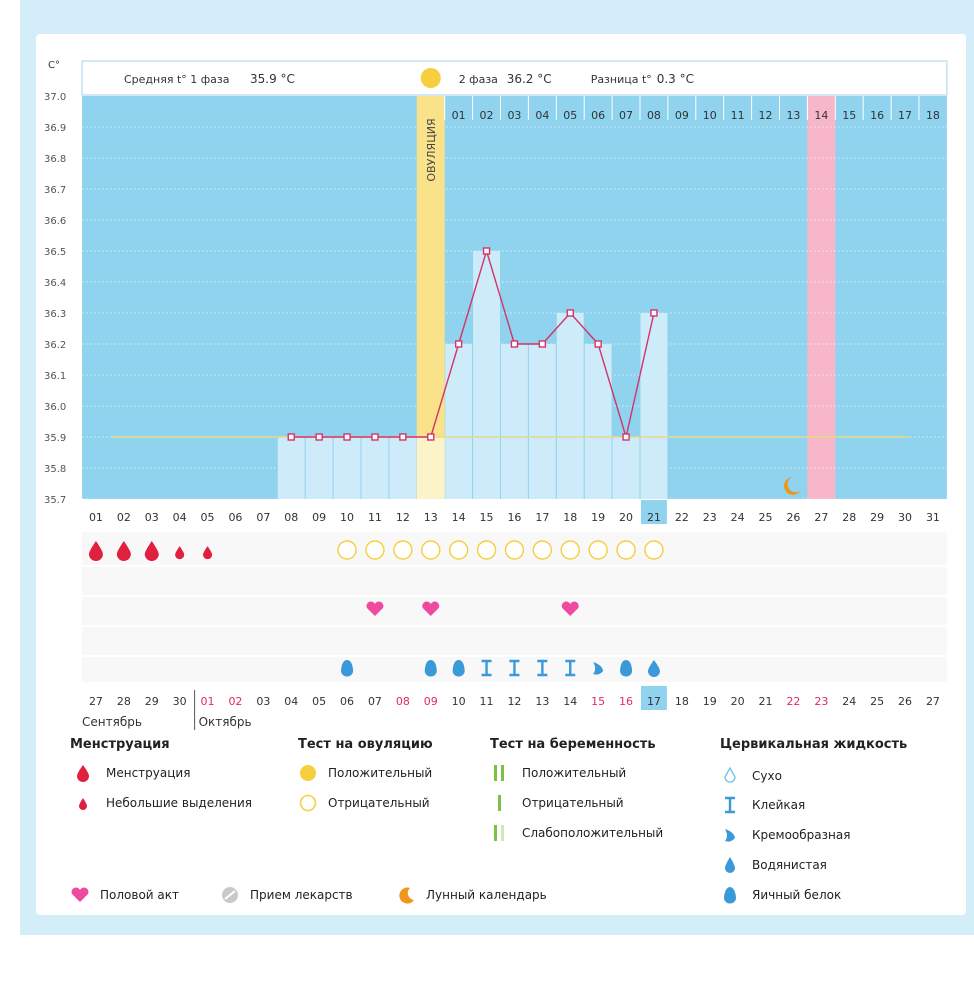 The height and width of the screenshot is (1000, 974). Describe the element at coordinates (503, 773) in the screenshot. I see `double-line-icon` at that location.